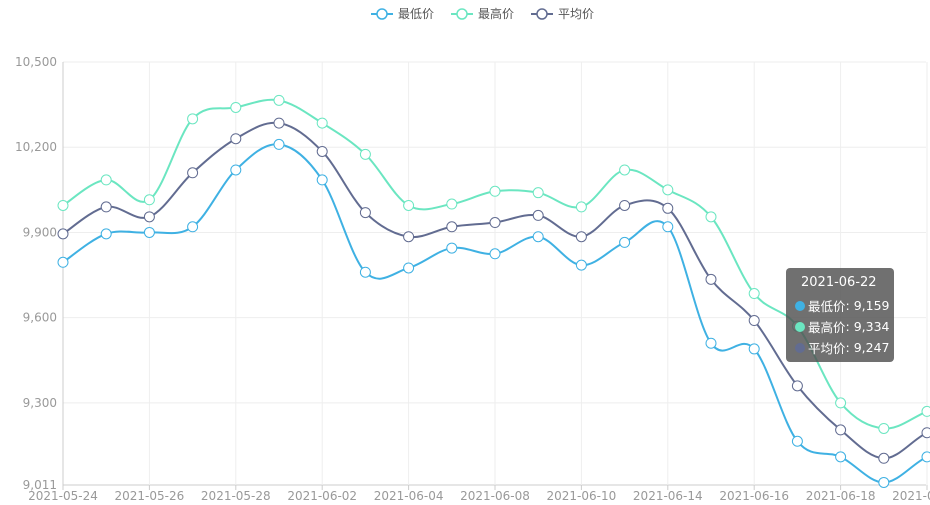 The image size is (930, 505). I want to click on legend-label-2: 平均价, so click(576, 14).